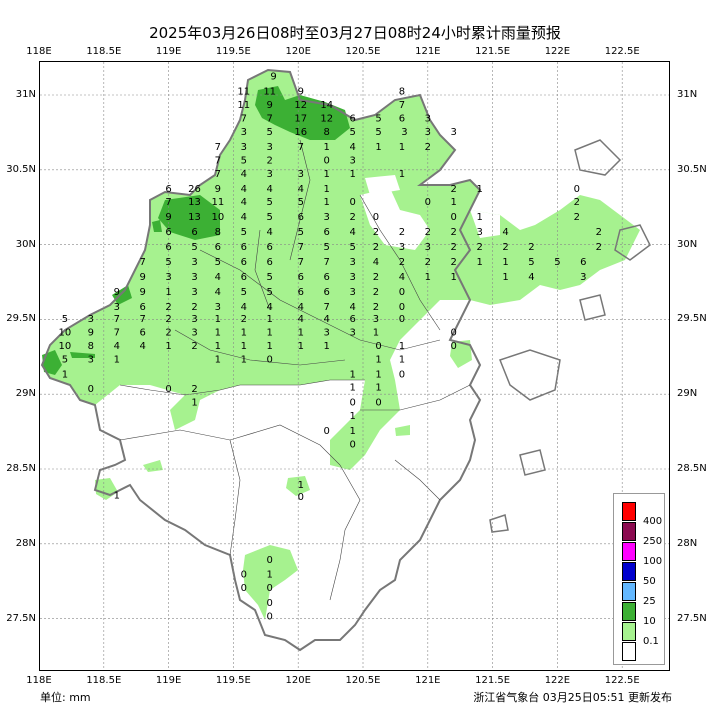 The image size is (710, 710). I want to click on bottom_lon-tick-label: 121.5E, so click(493, 680).